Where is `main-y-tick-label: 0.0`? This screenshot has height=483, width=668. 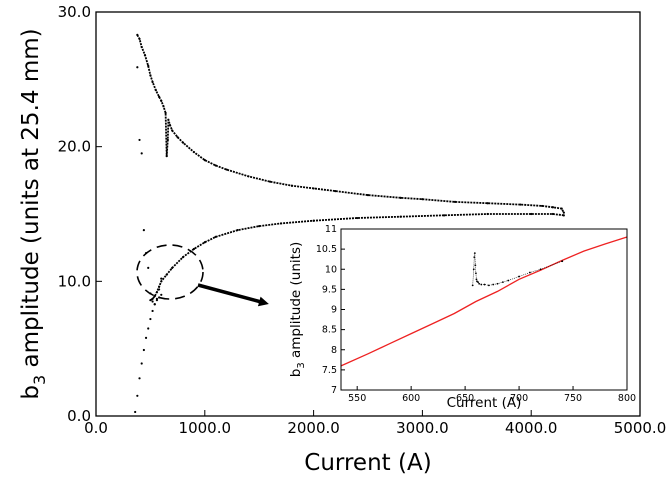
main-y-tick-label: 0.0 is located at coordinates (79, 416).